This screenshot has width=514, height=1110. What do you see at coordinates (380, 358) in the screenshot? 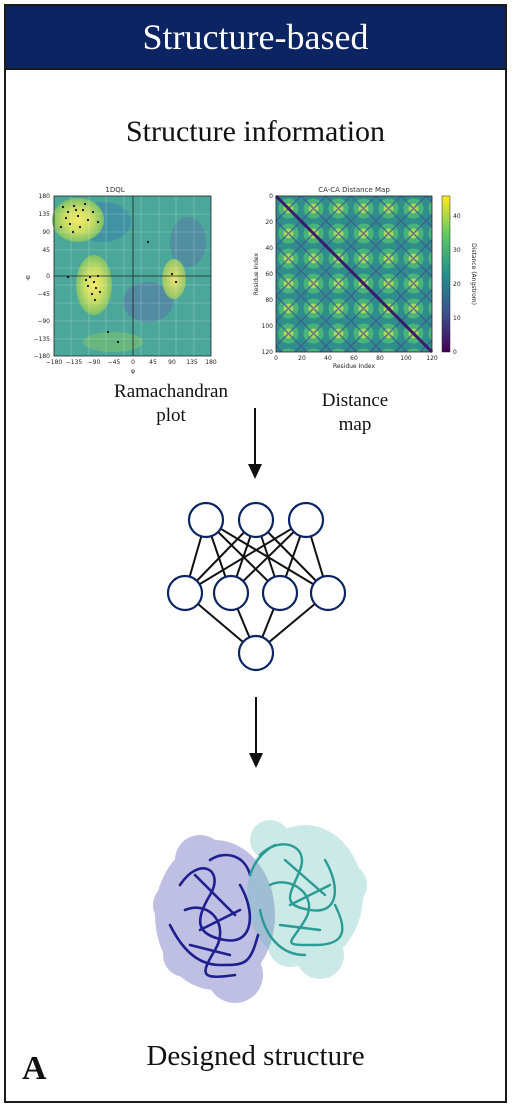
I see `dist-xtick: 80` at bounding box center [380, 358].